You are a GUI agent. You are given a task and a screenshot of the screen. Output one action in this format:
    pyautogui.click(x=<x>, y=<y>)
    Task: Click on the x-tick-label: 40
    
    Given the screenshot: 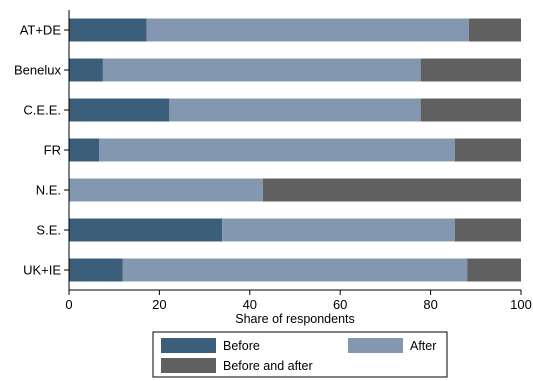 What is the action you would take?
    pyautogui.click(x=250, y=304)
    